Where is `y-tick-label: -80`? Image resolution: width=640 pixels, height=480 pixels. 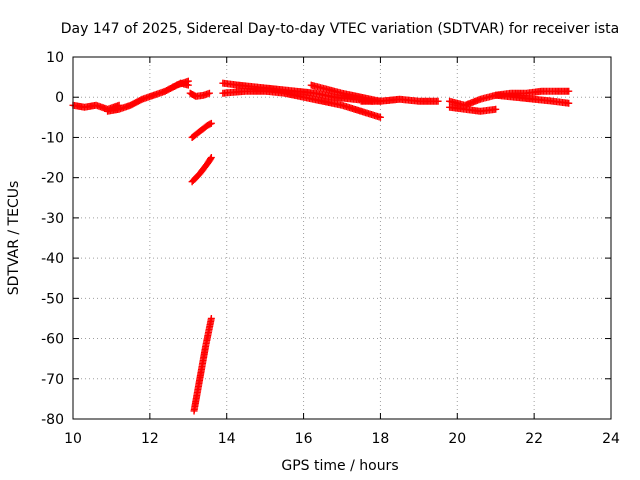 y-tick-label: -80 is located at coordinates (52, 420).